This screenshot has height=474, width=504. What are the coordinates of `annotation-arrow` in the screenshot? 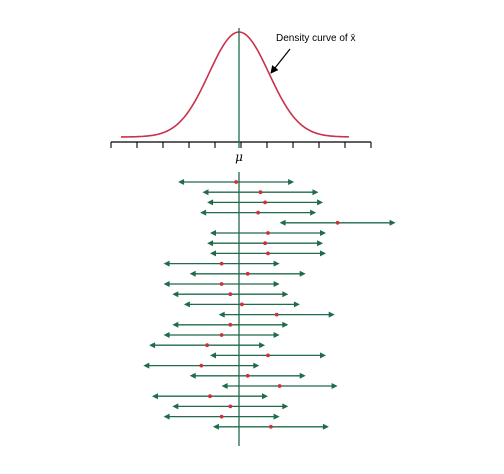 It's located at (280, 61).